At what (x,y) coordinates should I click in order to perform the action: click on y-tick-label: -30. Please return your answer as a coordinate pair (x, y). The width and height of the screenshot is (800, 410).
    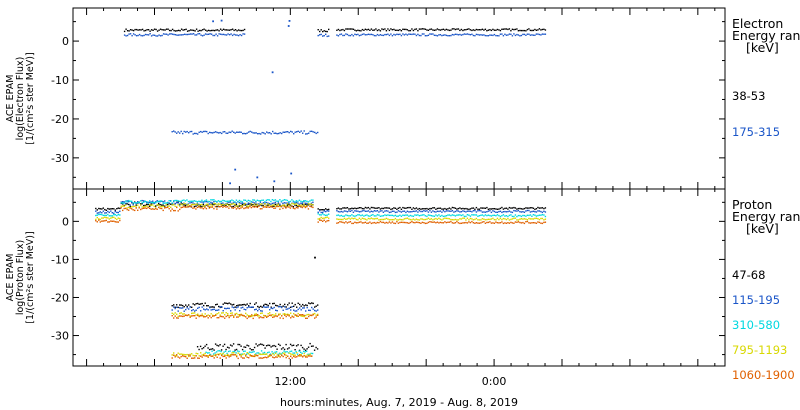
    Looking at the image, I should click on (60, 158).